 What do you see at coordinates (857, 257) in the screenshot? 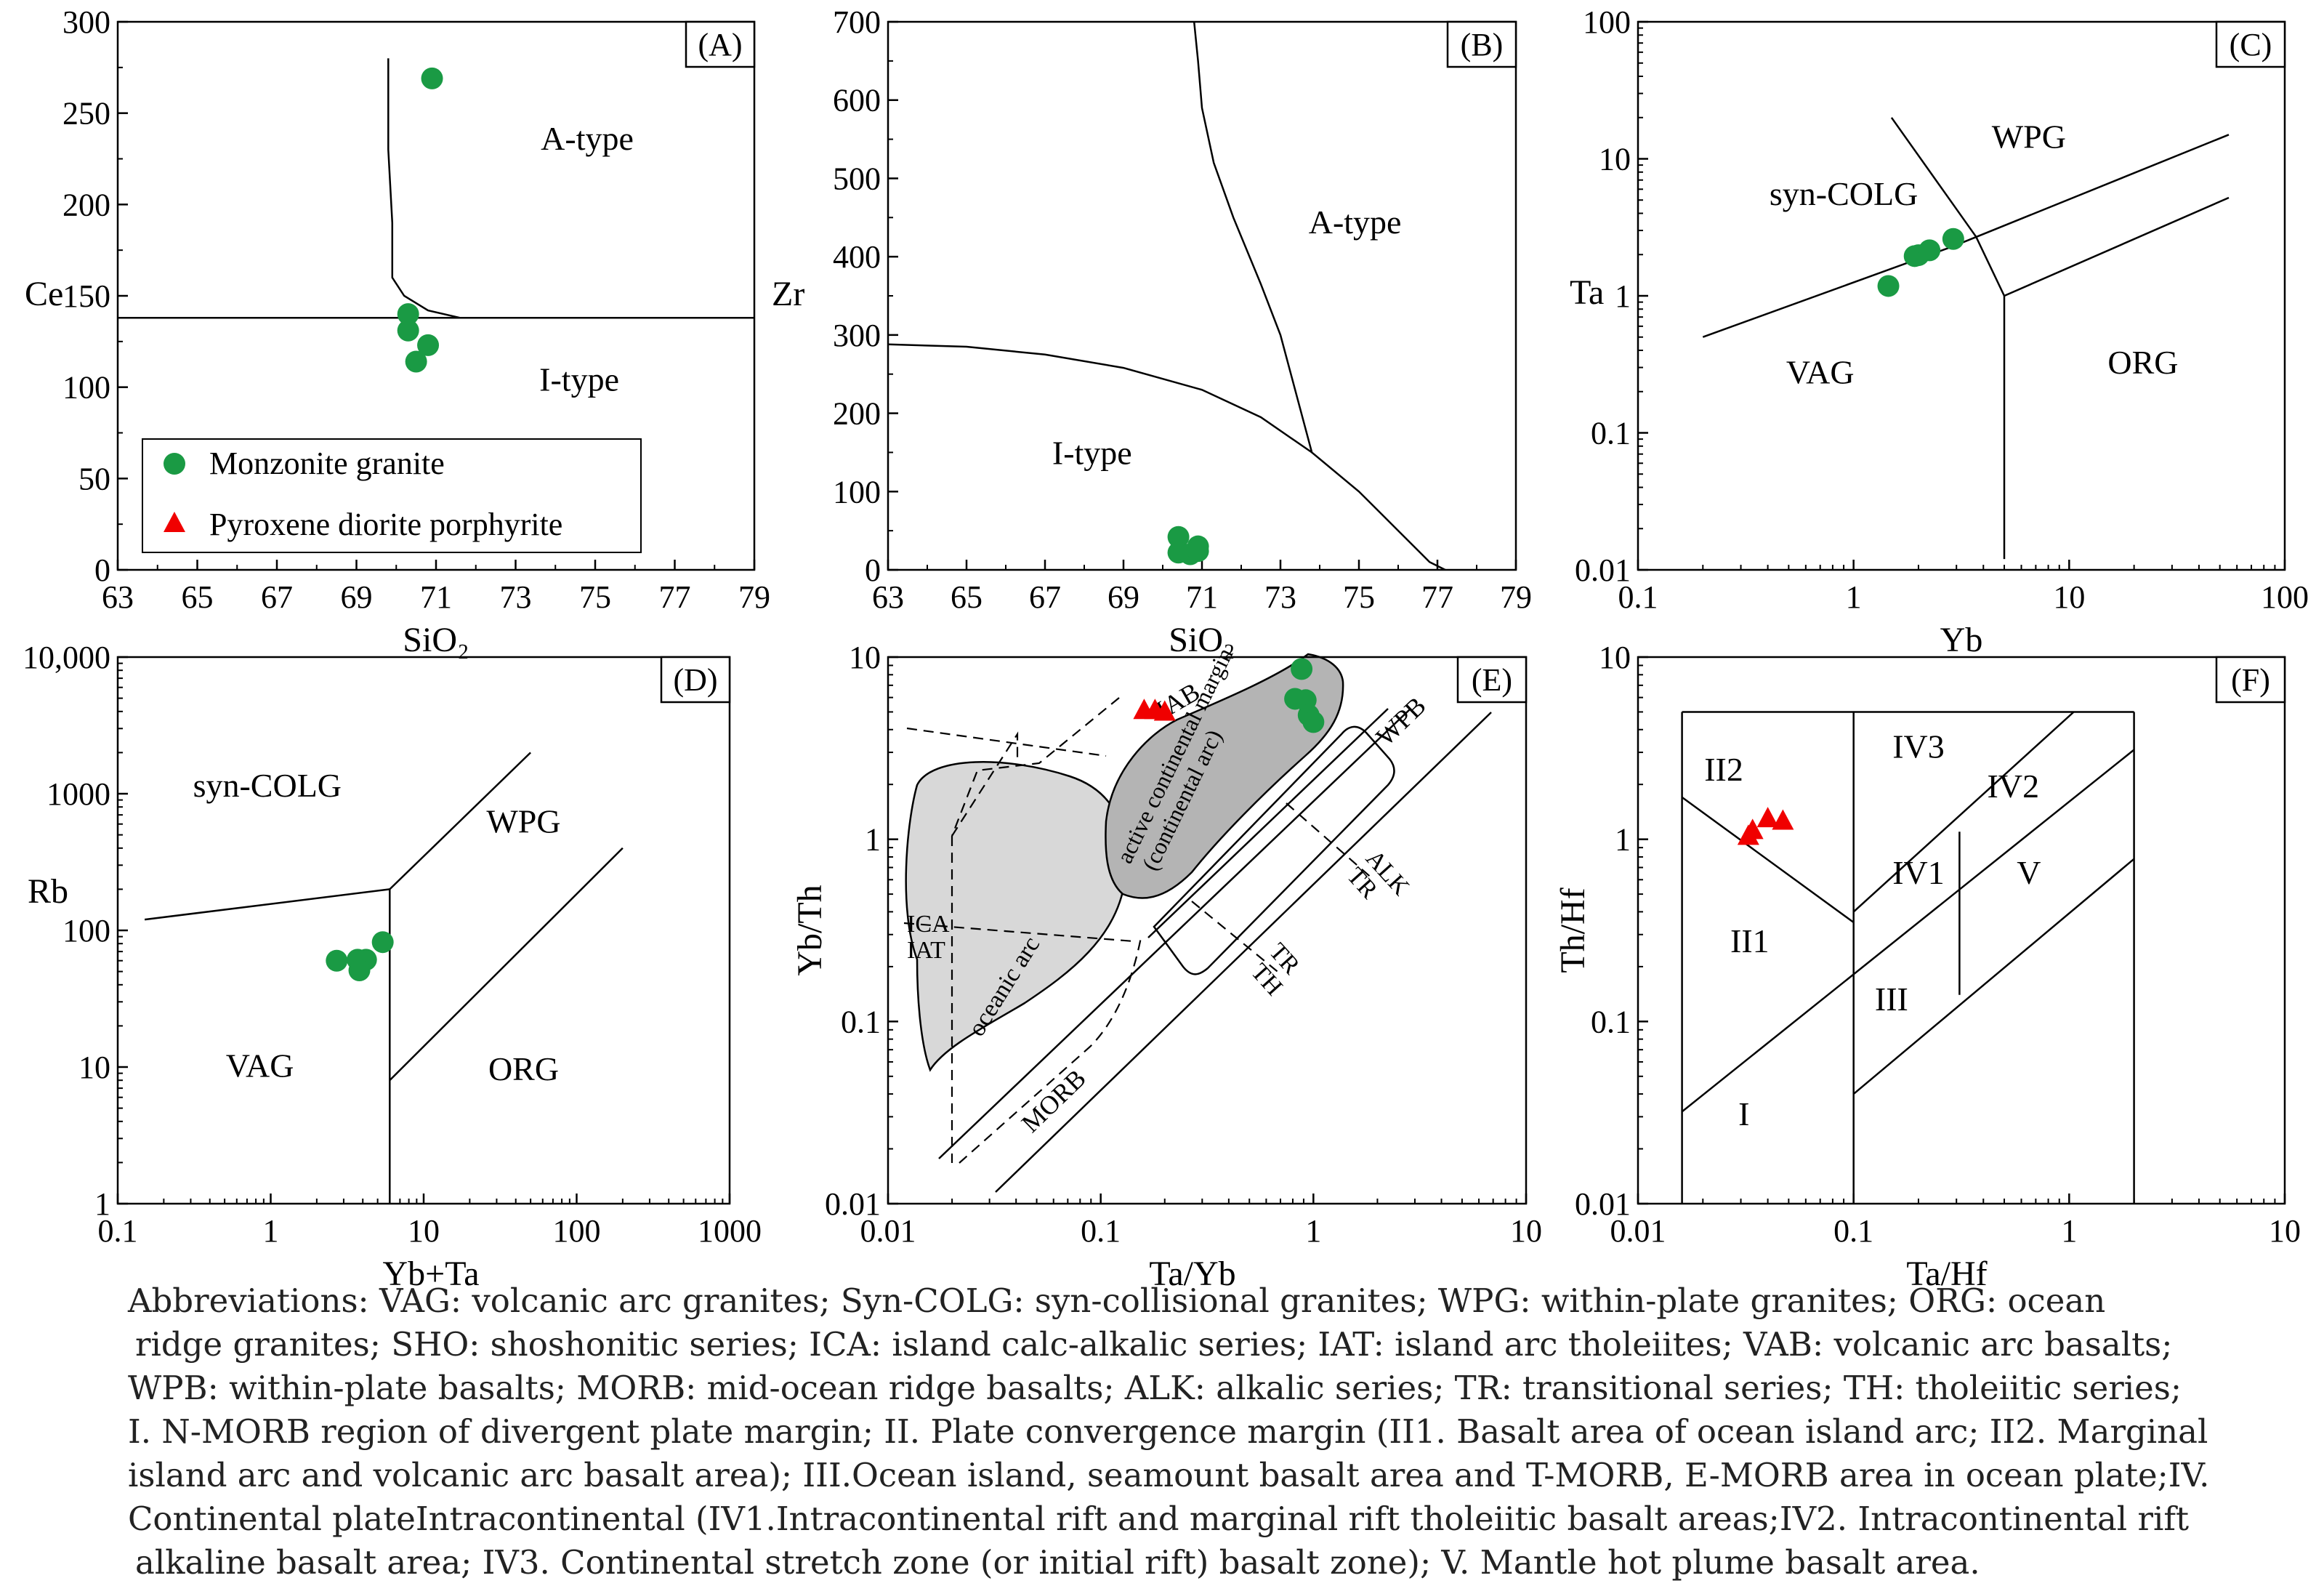
I see `y-tick-label: 400` at bounding box center [857, 257].